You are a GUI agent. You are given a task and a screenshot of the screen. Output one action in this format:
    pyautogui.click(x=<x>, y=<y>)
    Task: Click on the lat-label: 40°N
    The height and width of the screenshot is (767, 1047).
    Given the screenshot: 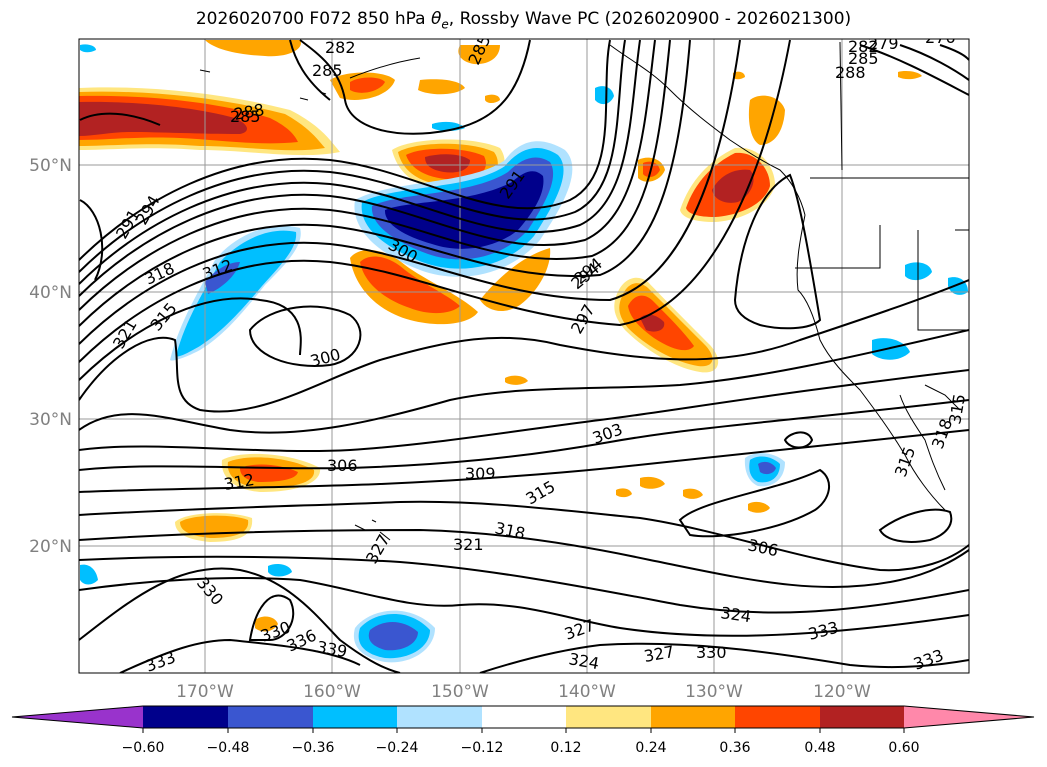 What is the action you would take?
    pyautogui.click(x=50, y=293)
    